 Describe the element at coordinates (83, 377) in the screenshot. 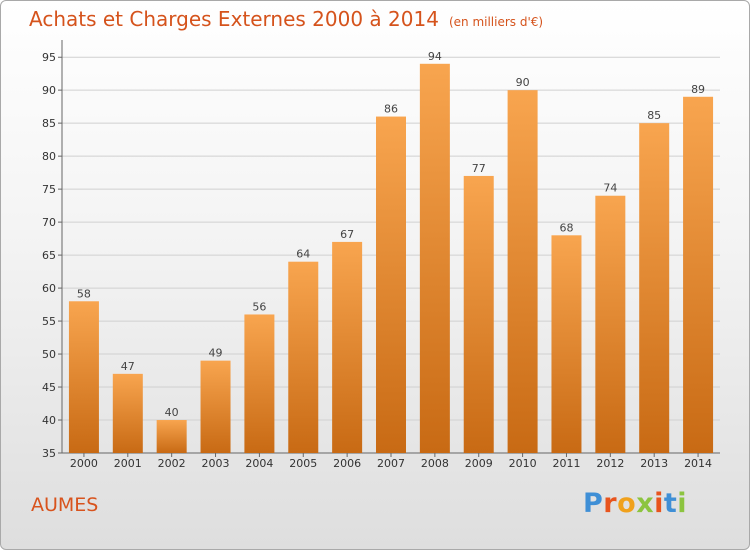

I see `bar-2000` at that location.